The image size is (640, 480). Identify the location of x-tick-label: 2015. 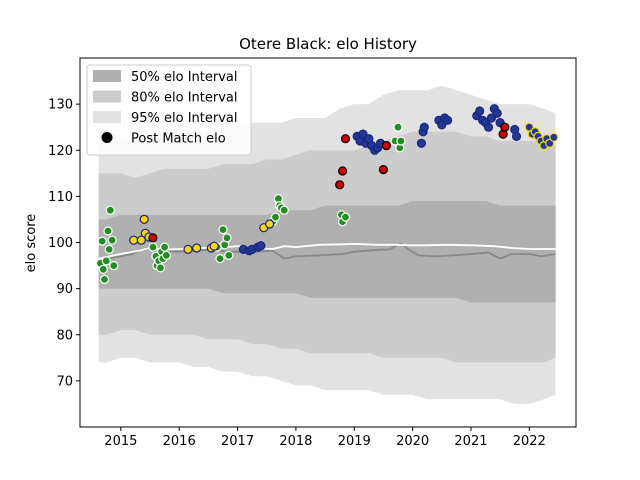
(120, 441).